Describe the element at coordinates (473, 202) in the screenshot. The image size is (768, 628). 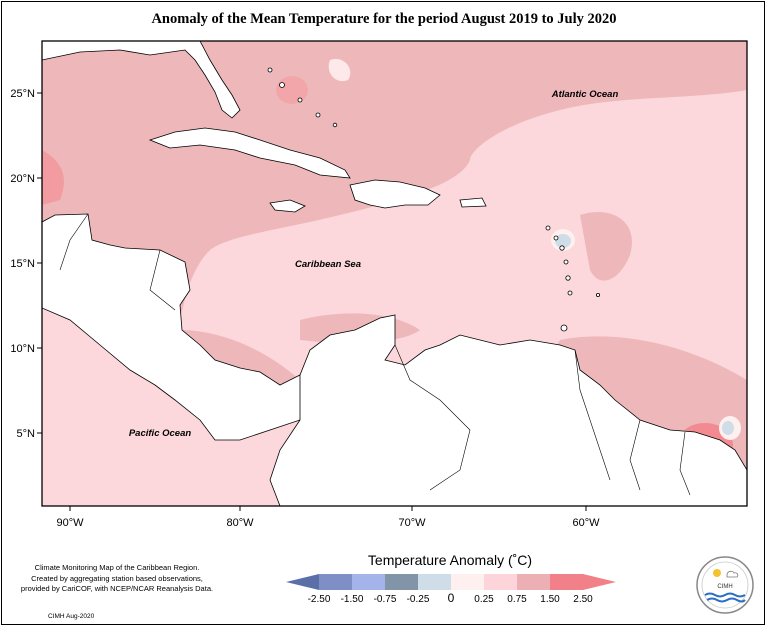
I see `land-puerto-rico` at that location.